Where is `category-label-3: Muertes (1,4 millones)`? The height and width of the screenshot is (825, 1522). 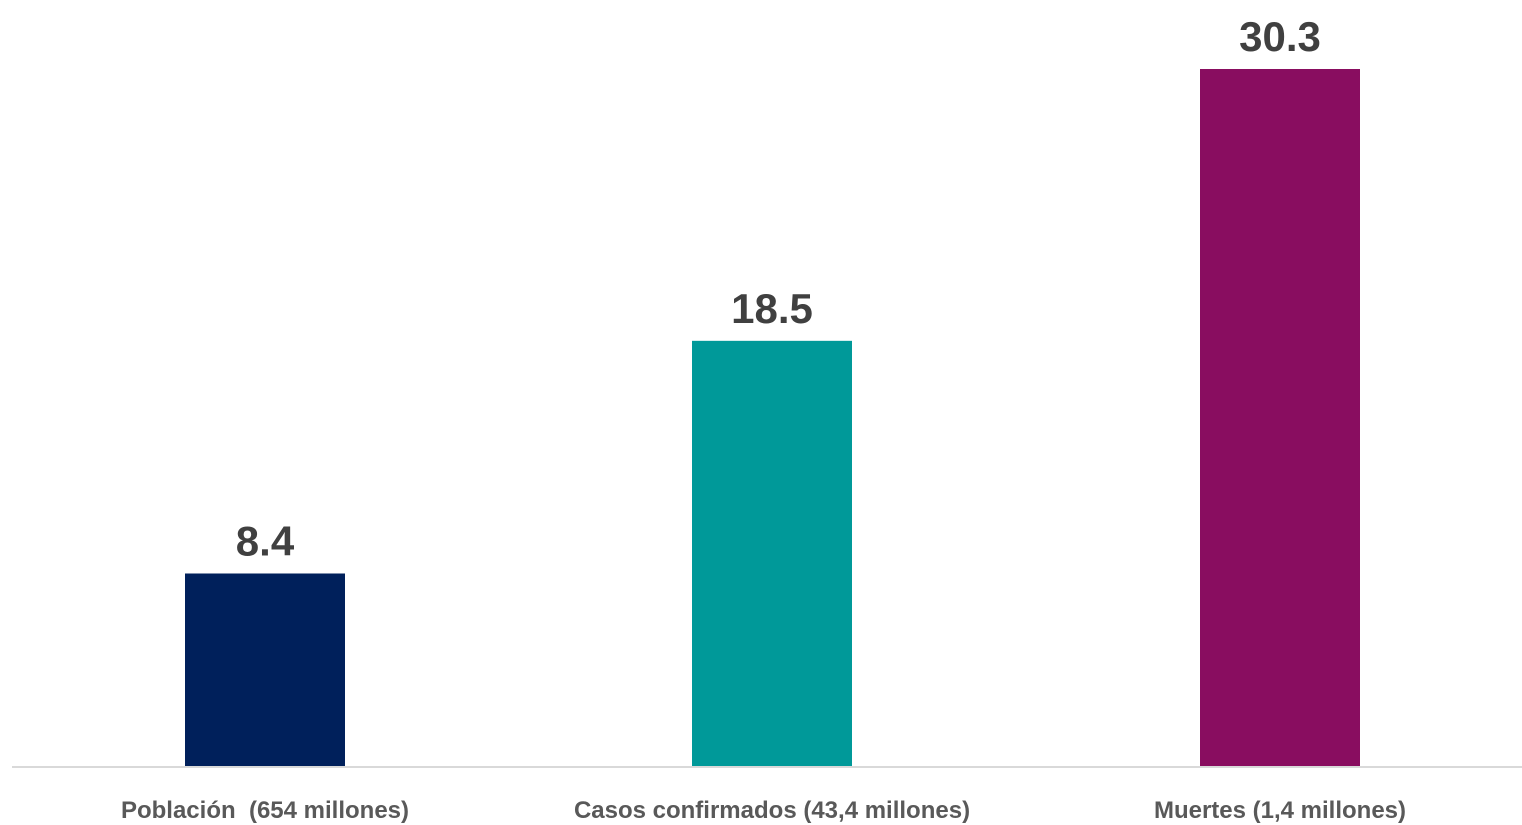
category-label-3: Muertes (1,4 millones) is located at coordinates (1280, 810).